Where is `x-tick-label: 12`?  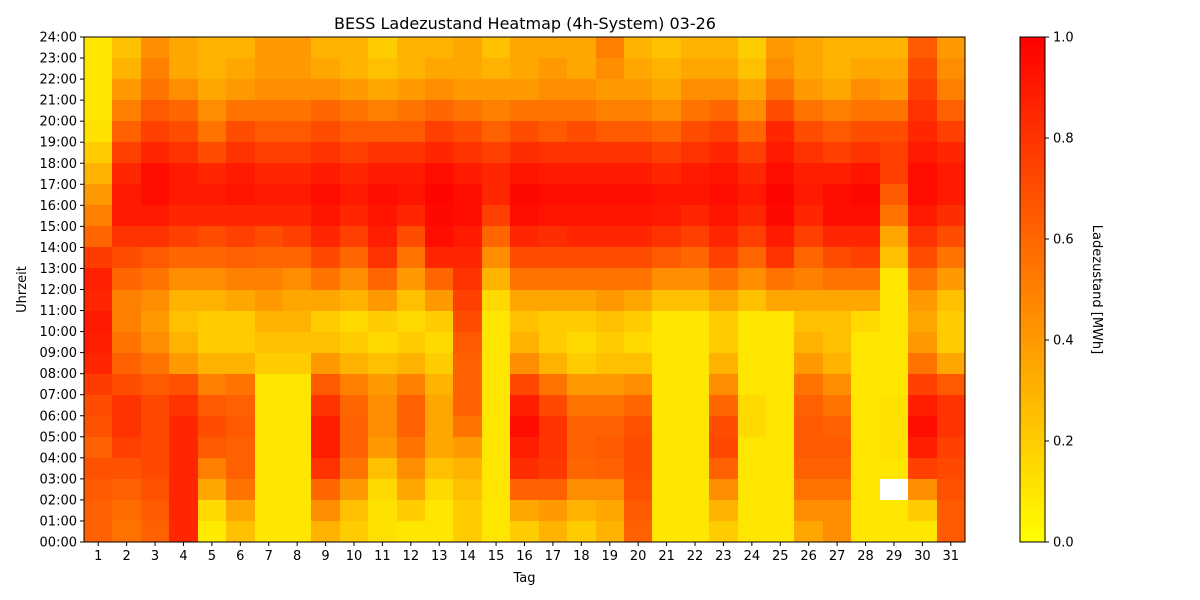
x-tick-label: 12 is located at coordinates (411, 556).